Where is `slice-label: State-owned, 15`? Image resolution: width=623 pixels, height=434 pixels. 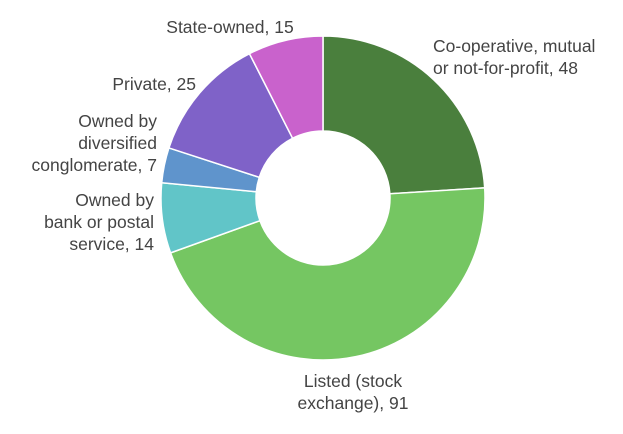
slice-label: State-owned, 15 is located at coordinates (229, 27).